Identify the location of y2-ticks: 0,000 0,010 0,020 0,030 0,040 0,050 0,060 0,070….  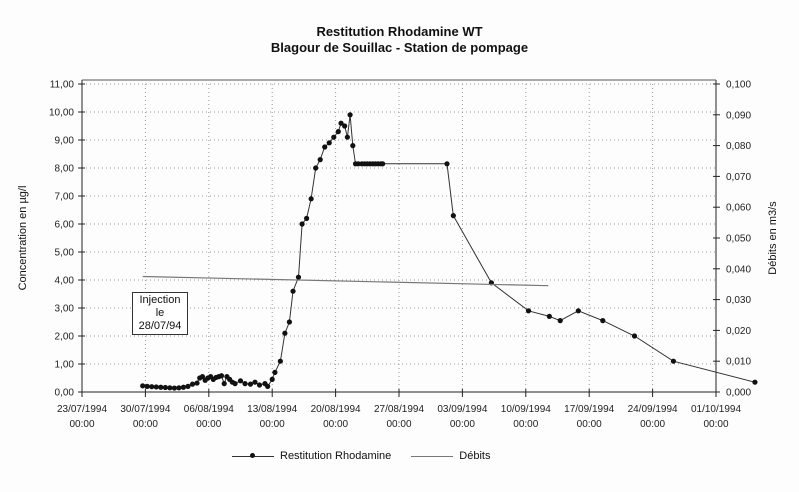
(732, 239).